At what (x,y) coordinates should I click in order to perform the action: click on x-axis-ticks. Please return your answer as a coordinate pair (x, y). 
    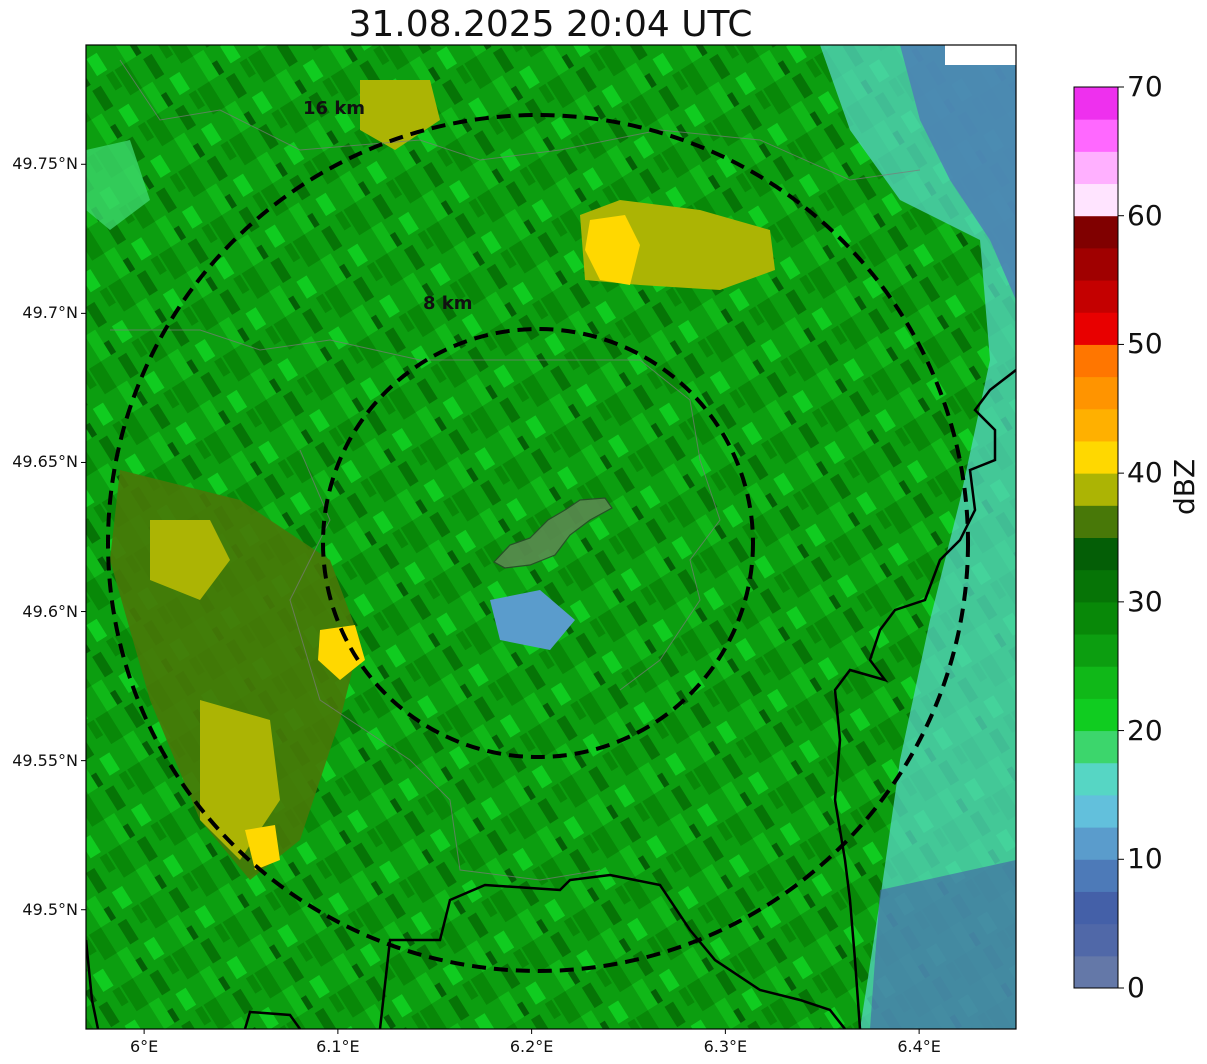
    Looking at the image, I should click on (531, 1031).